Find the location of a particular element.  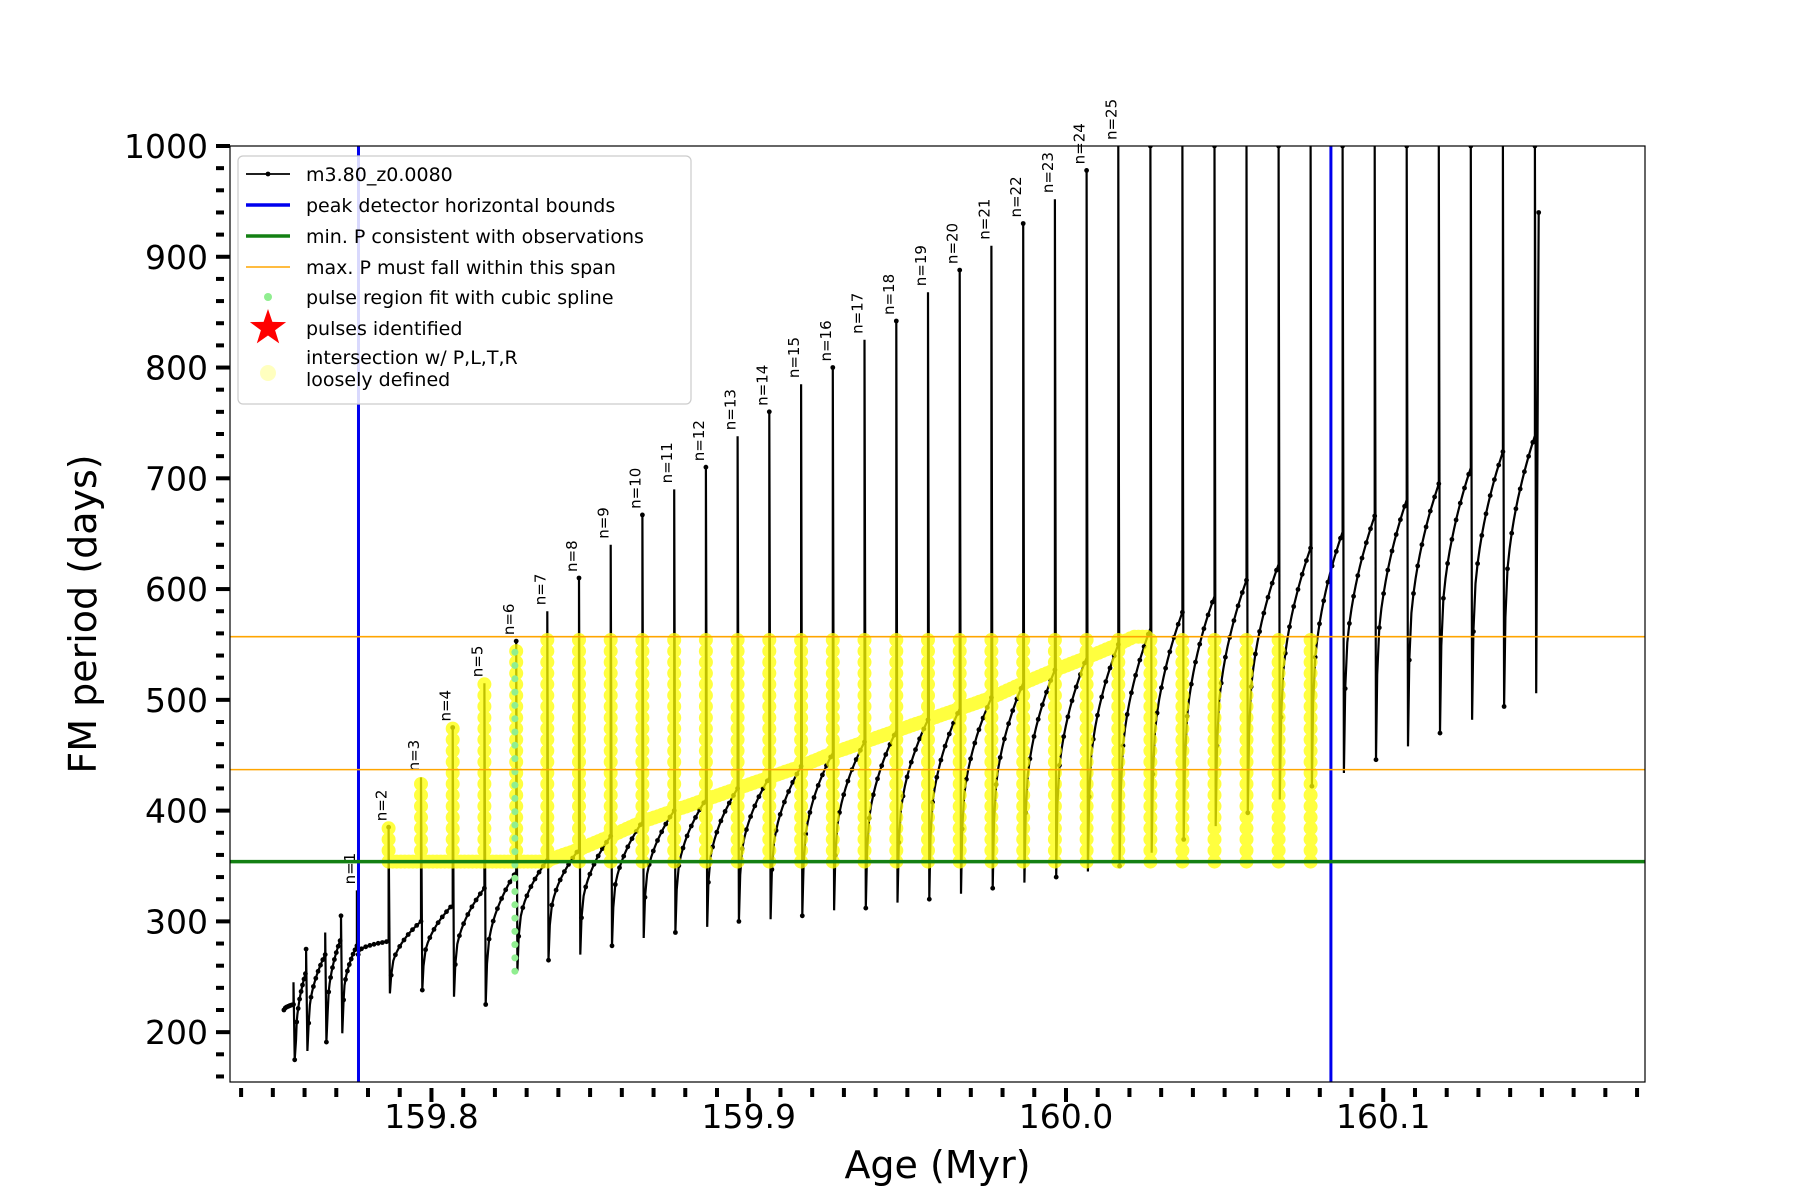

pulse-label: n=2 is located at coordinates (382, 806).